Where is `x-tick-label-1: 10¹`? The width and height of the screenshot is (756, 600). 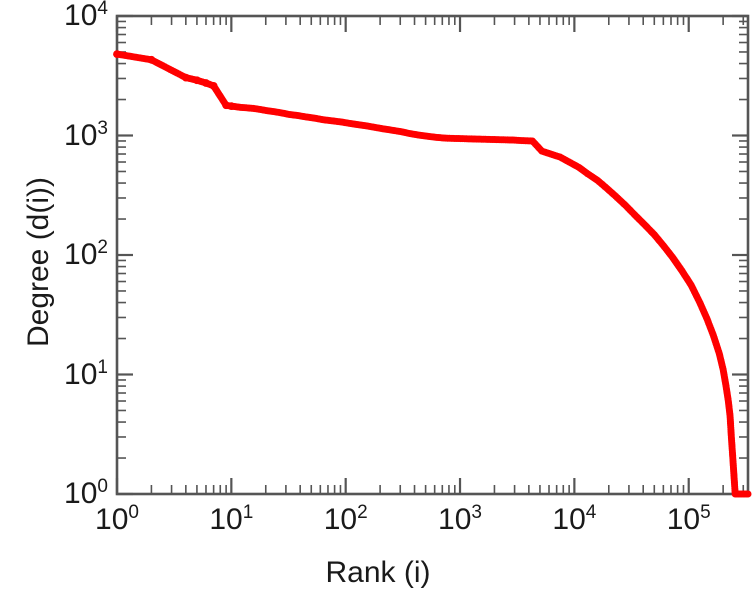 x-tick-label-1: 10¹ is located at coordinates (231, 520).